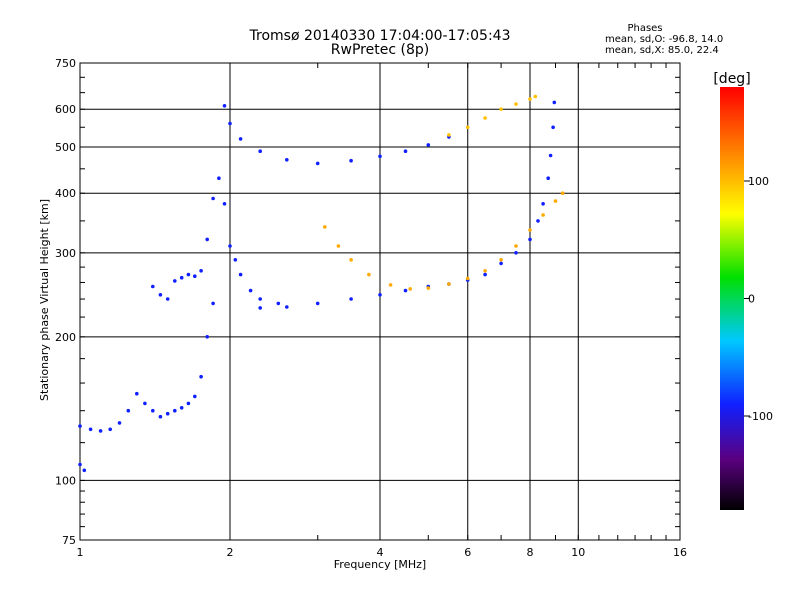 Image resolution: width=800 pixels, height=600 pixels. Describe the element at coordinates (380, 564) in the screenshot. I see `x-axis-label: Frequency [MHz]` at that location.